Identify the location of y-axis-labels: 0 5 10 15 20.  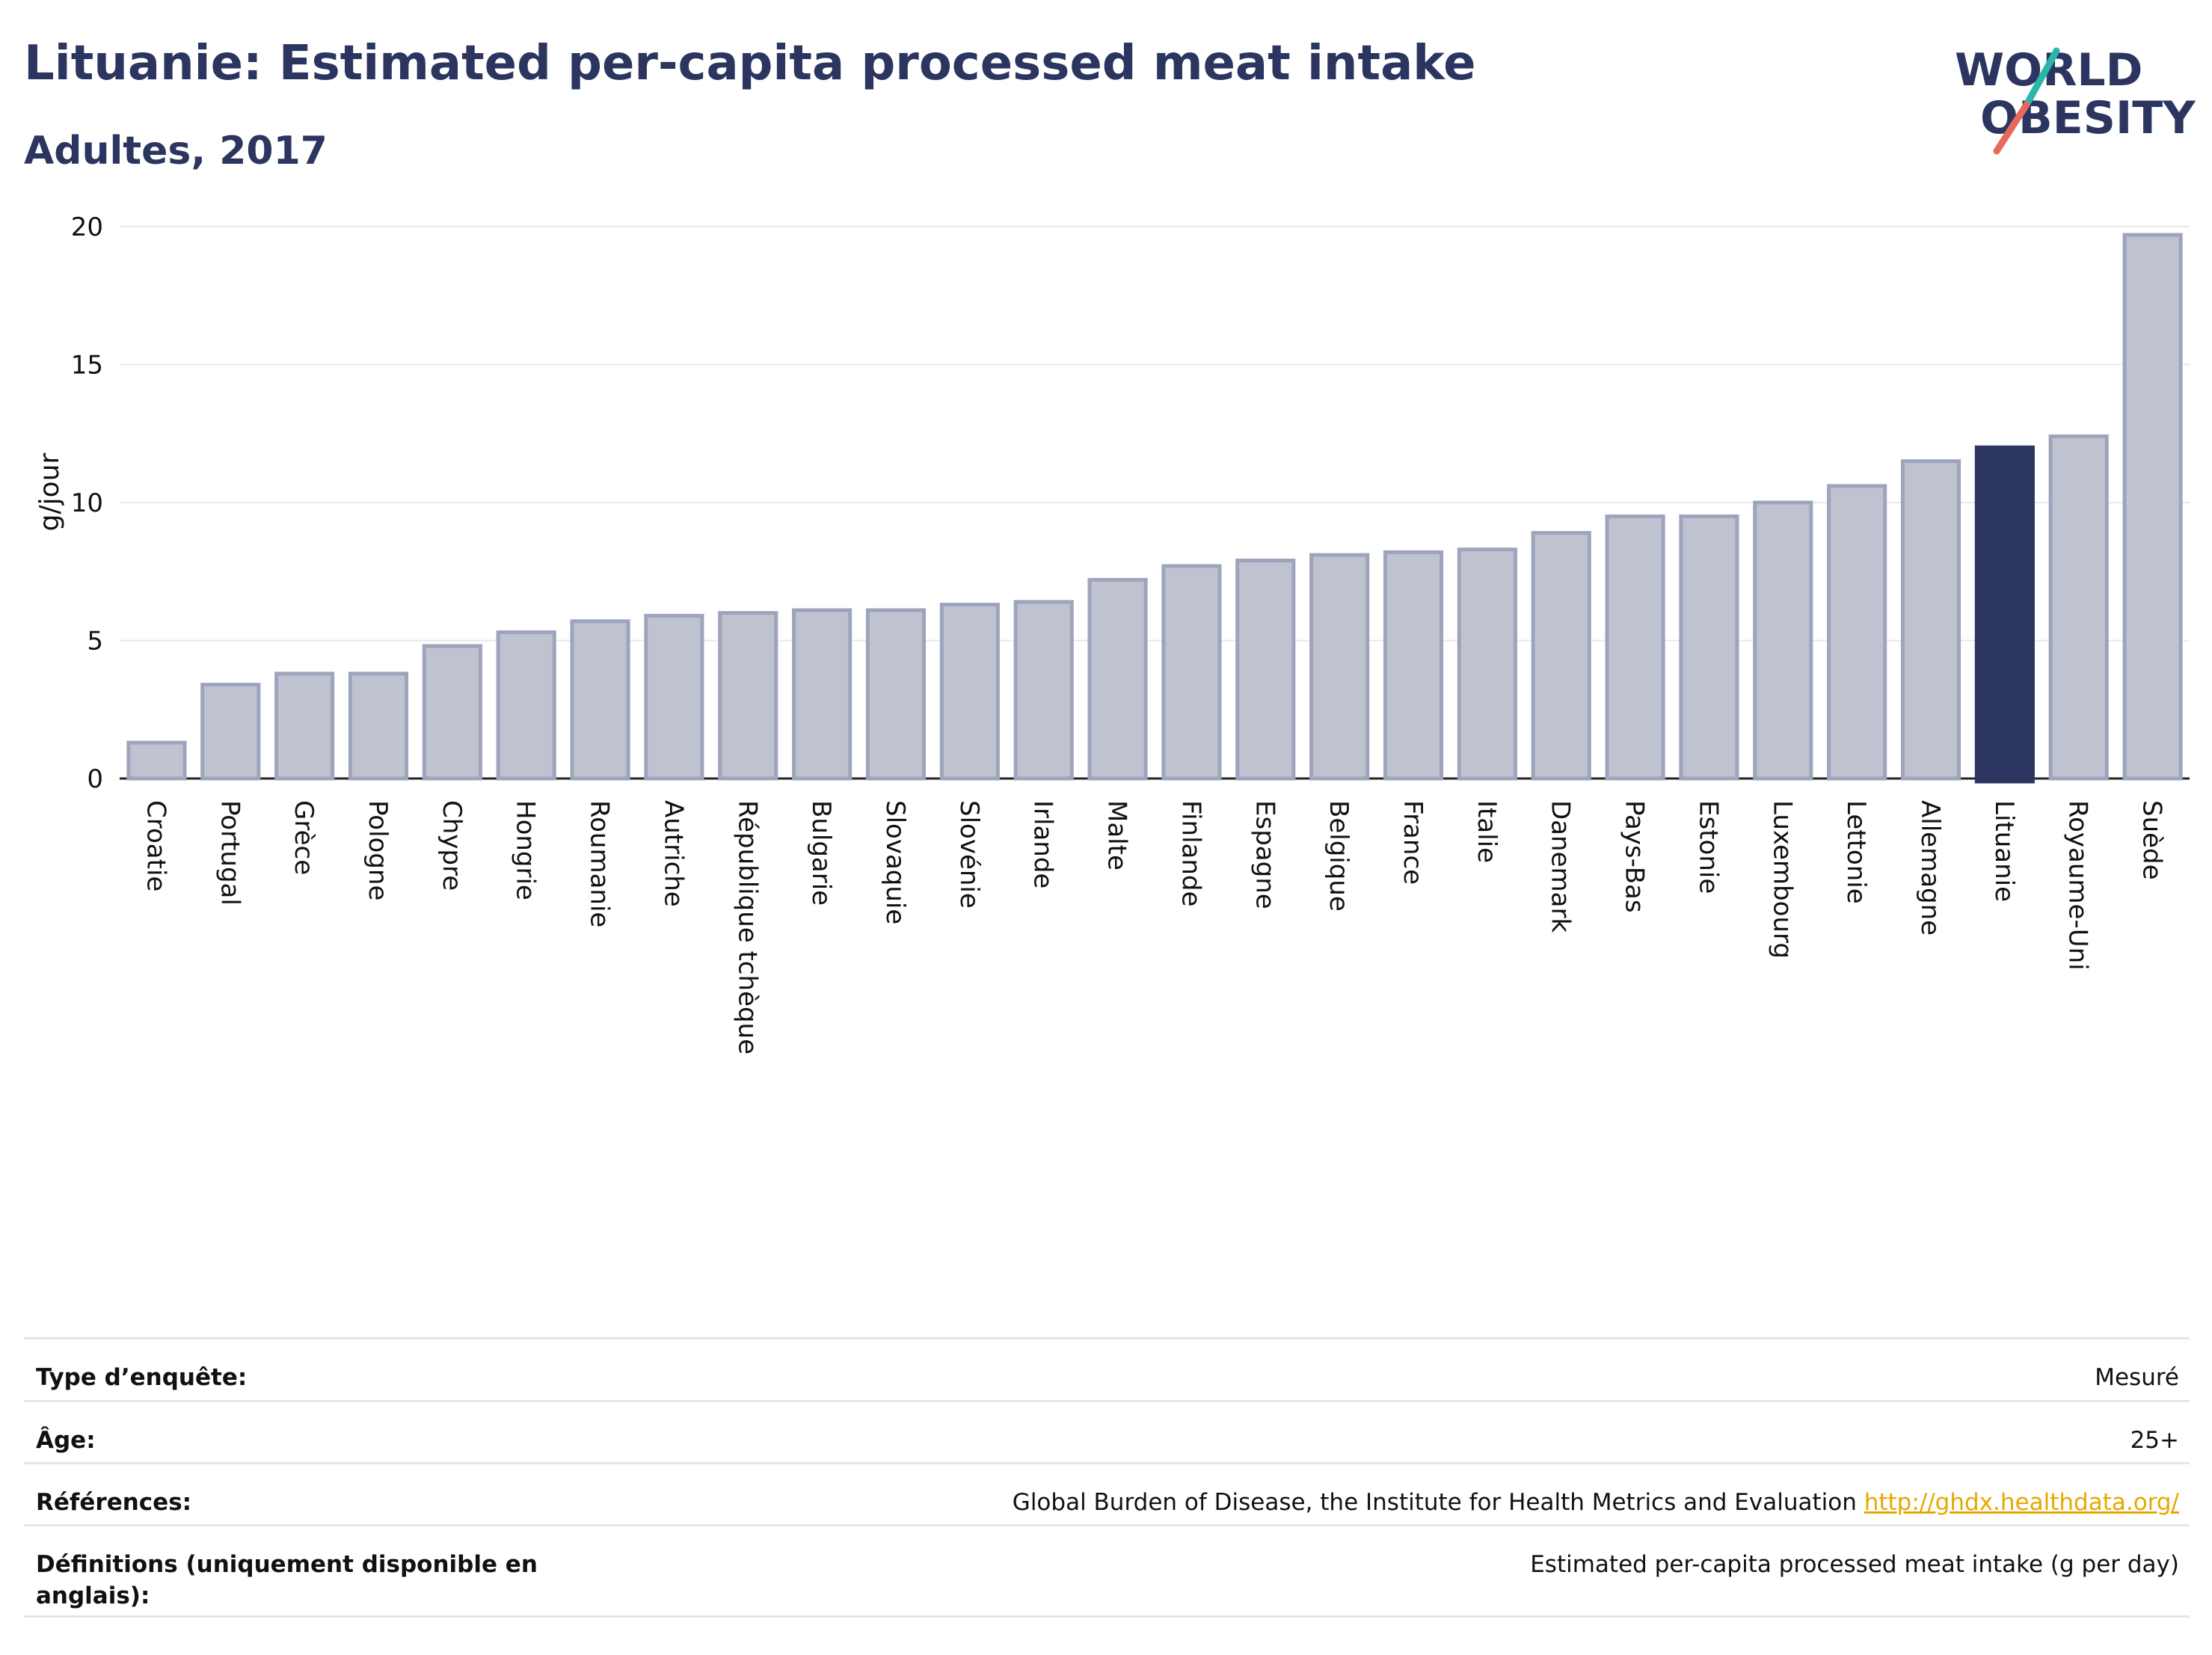
(87, 503).